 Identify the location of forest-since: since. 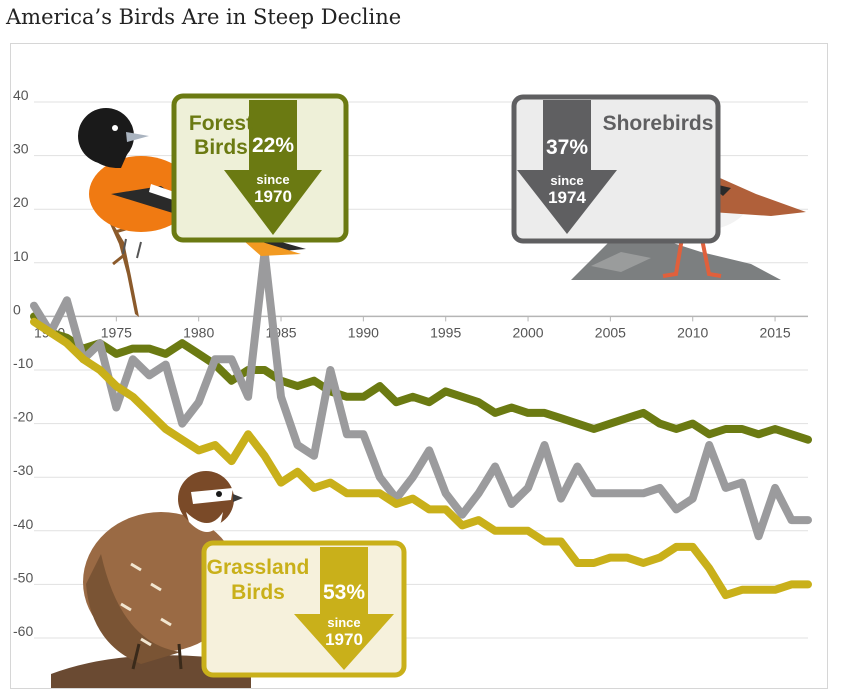
(272, 179).